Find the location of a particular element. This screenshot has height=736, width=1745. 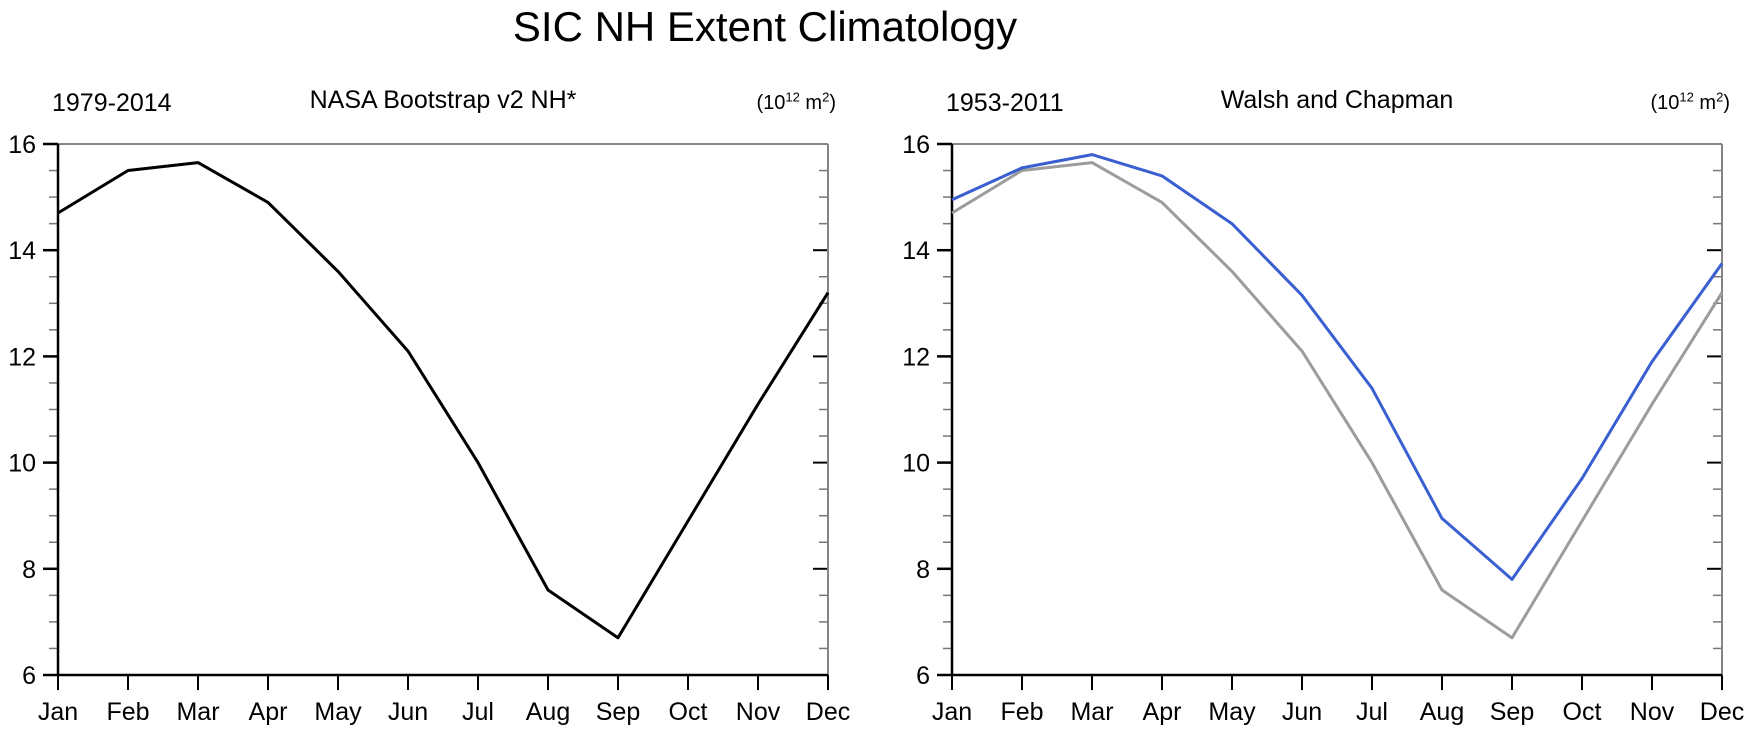

period-label: 1953-2011 is located at coordinates (1005, 103).